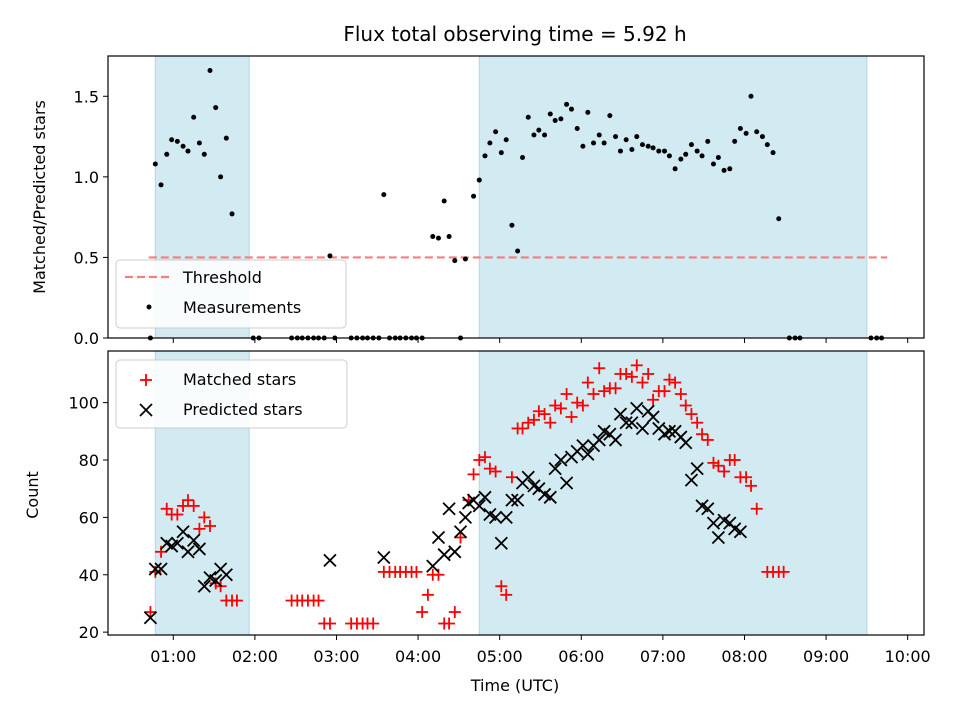 Image resolution: width=960 pixels, height=720 pixels. What do you see at coordinates (243, 409) in the screenshot?
I see `legend-predicted-label: Predicted stars` at bounding box center [243, 409].